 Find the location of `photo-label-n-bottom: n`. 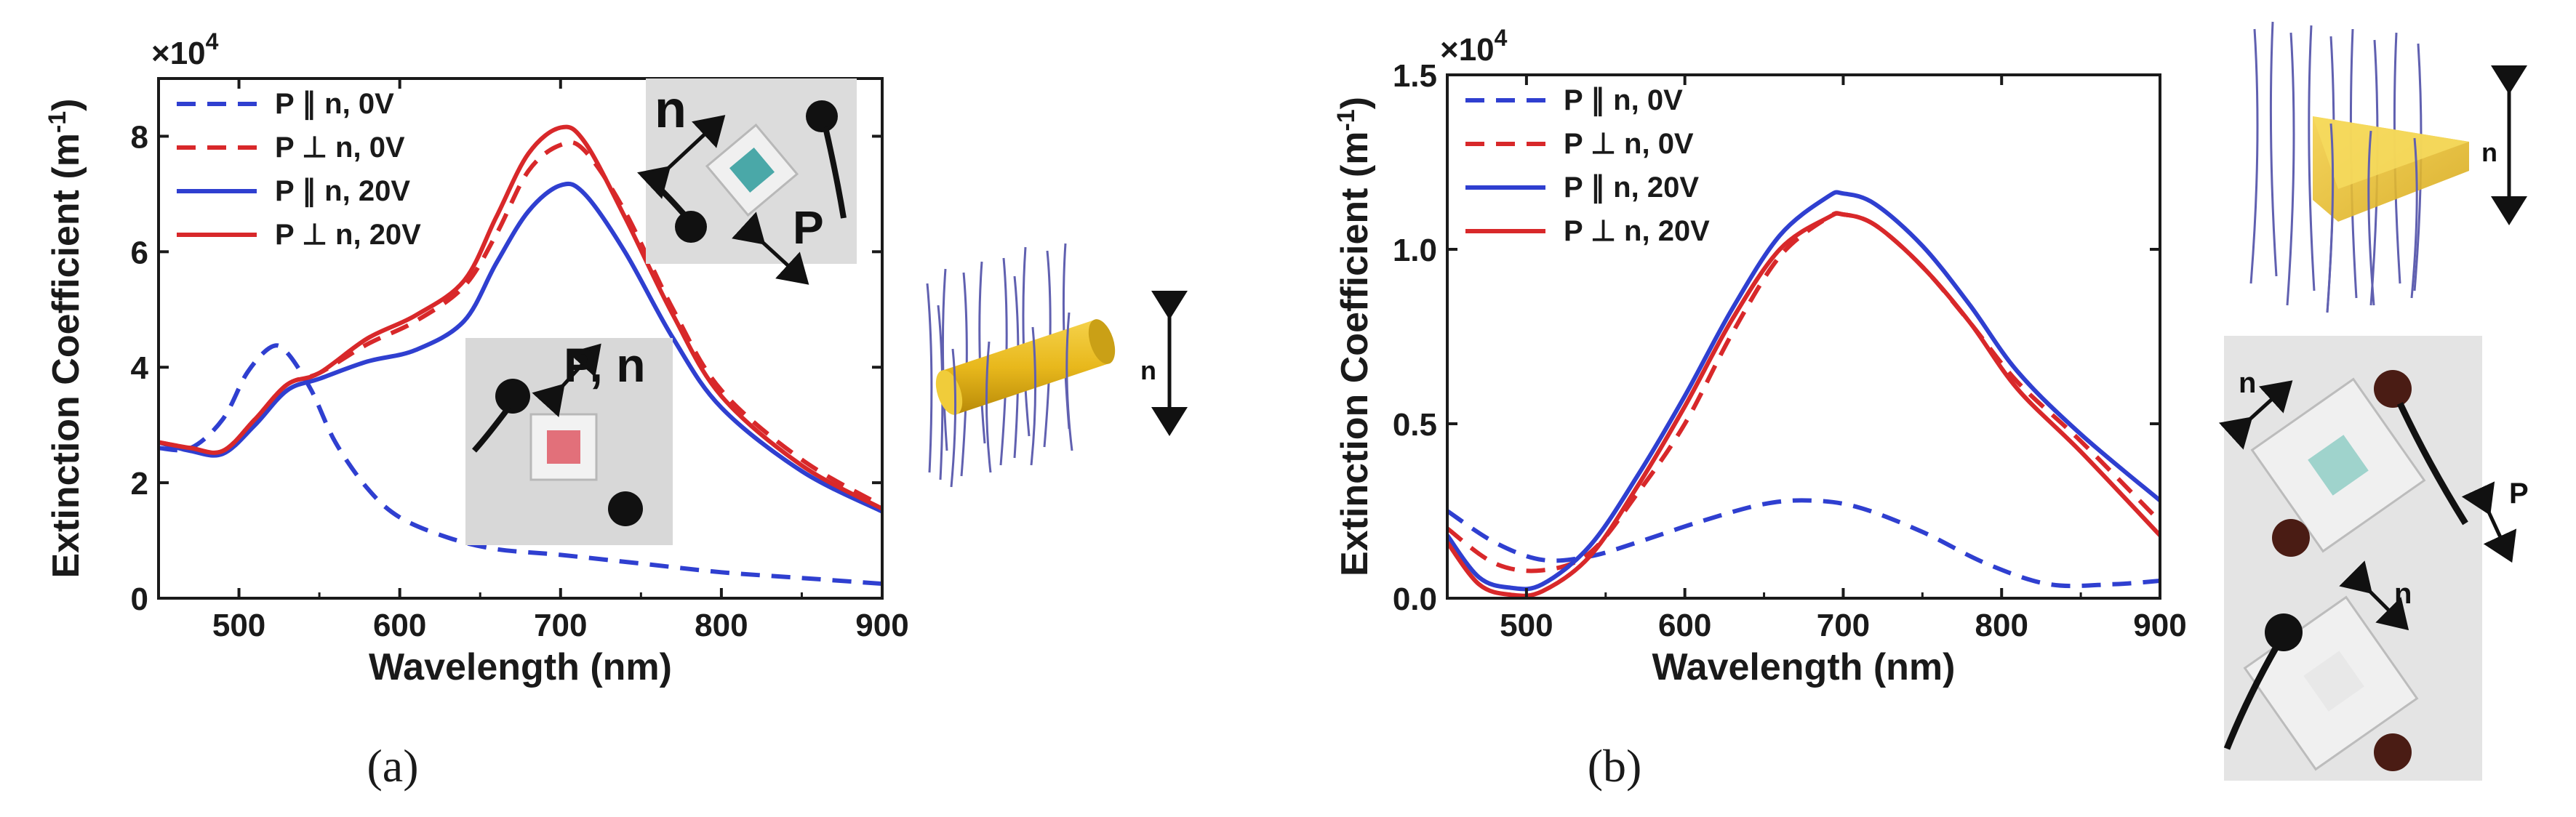

photo-label-n-bottom: n is located at coordinates (2403, 594).